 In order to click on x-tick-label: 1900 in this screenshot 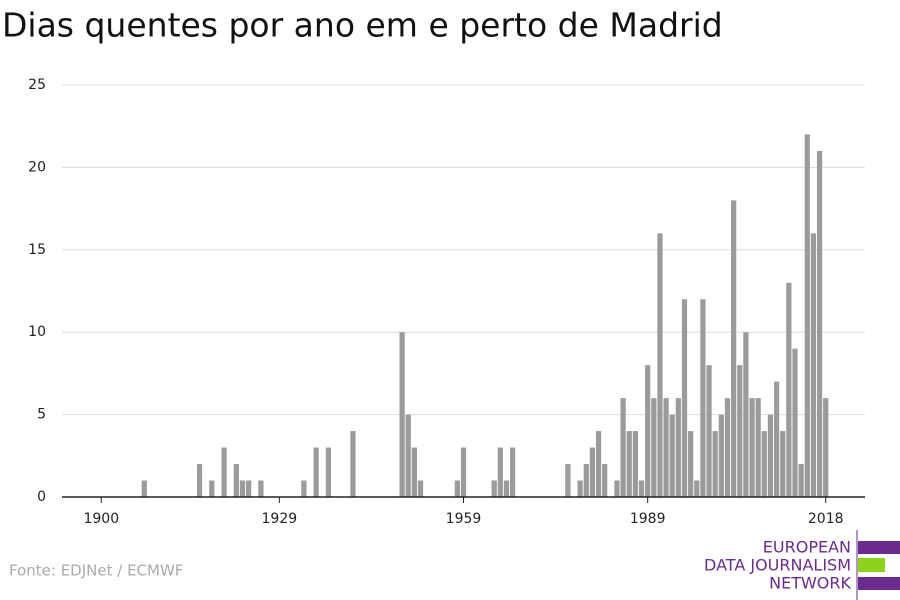, I will do `click(101, 519)`.